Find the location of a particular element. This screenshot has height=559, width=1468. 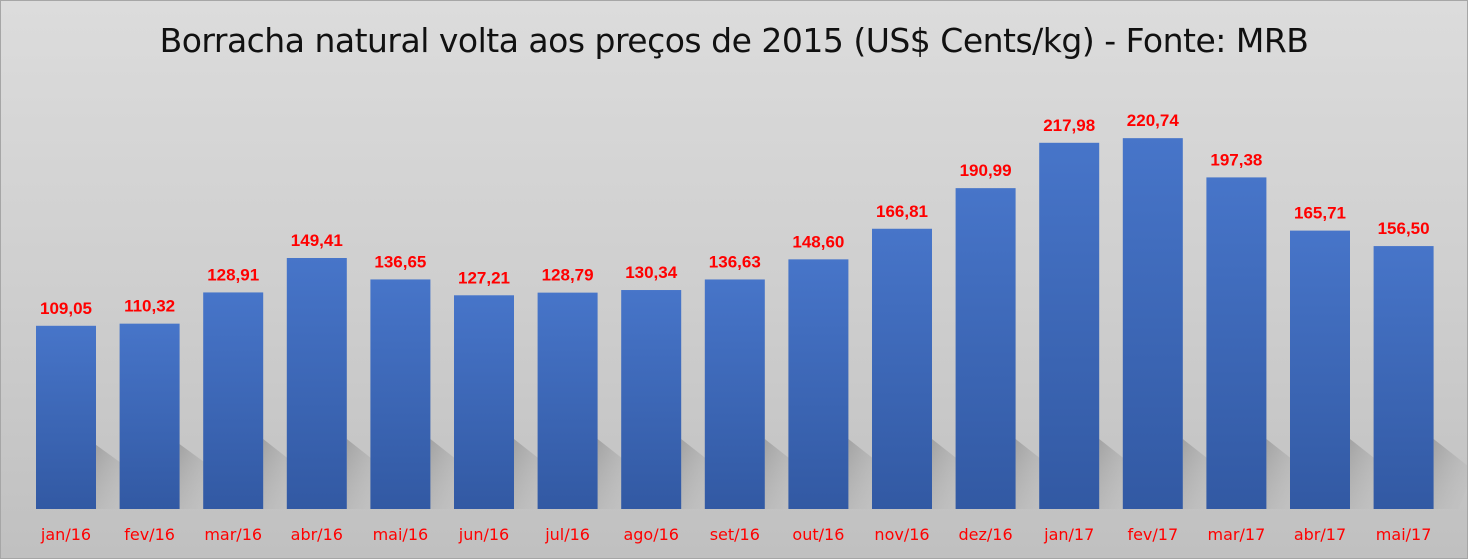

bar-mar/16 is located at coordinates (233, 400).